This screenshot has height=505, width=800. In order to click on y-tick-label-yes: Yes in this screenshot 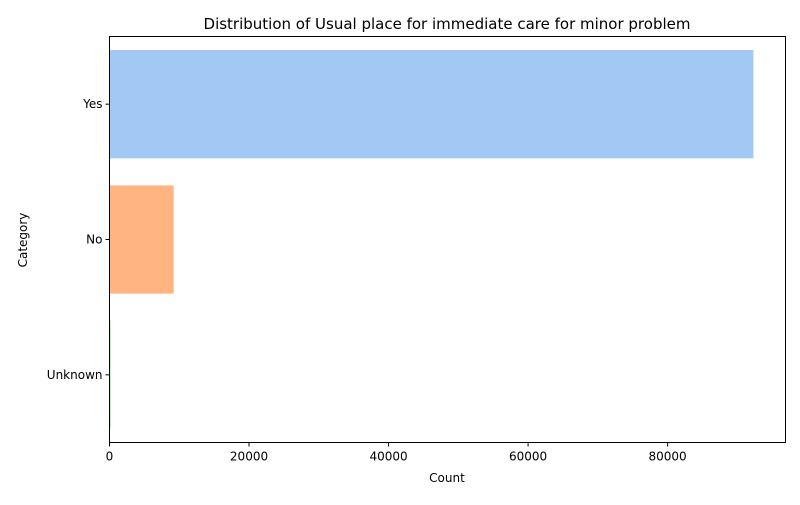, I will do `click(92, 104)`.